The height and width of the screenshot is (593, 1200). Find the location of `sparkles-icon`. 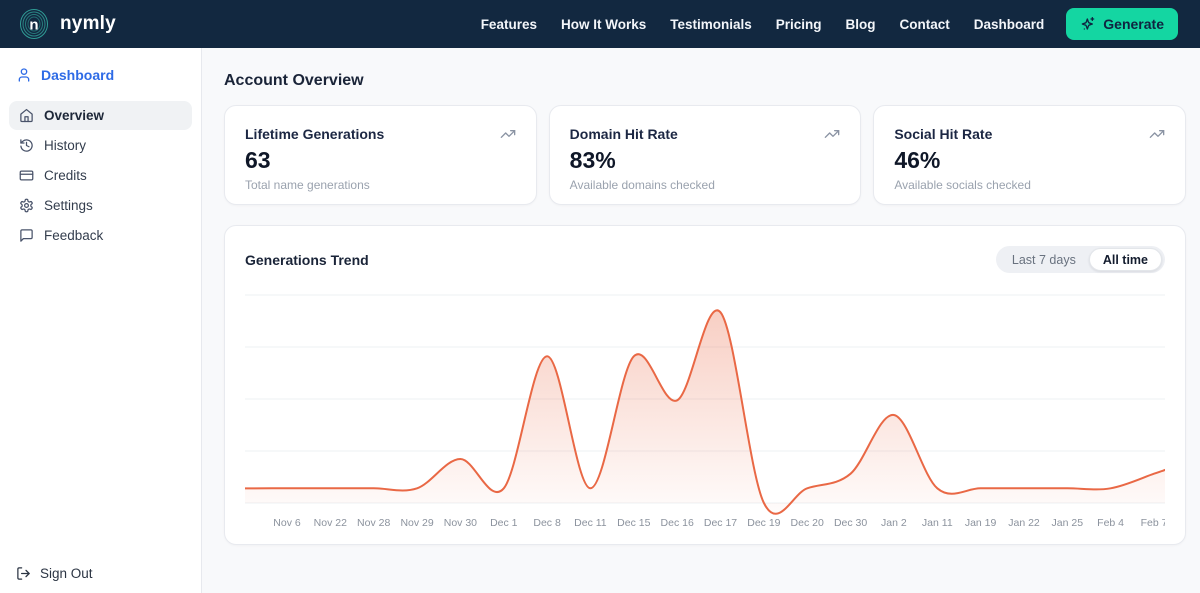

sparkles-icon is located at coordinates (1088, 24).